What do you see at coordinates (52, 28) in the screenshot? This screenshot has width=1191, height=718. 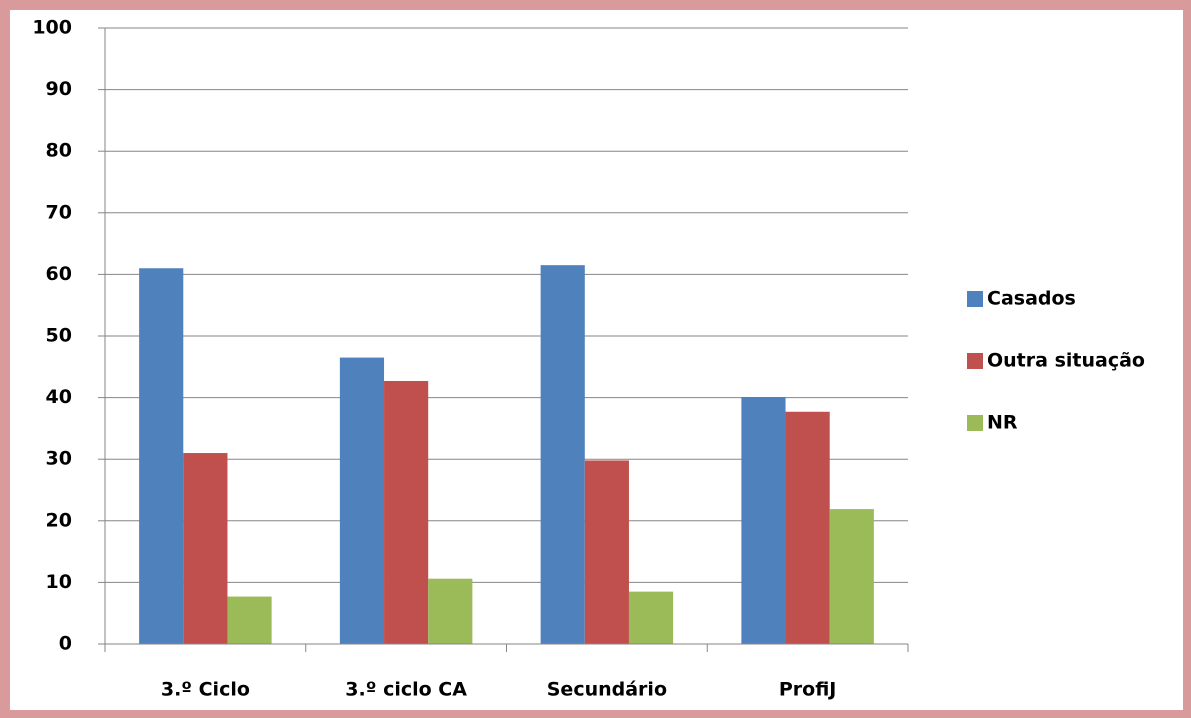 I see `y-tick-label: 100` at bounding box center [52, 28].